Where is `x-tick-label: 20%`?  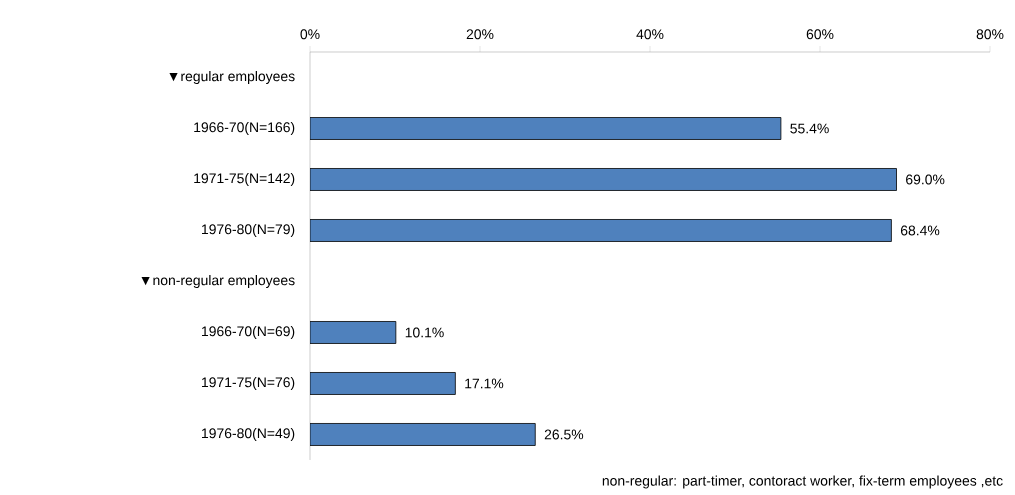
x-tick-label: 20% is located at coordinates (480, 34).